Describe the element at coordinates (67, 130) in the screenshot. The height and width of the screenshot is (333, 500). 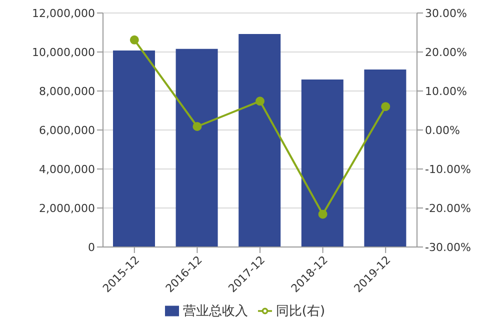
I see `y-tick-label: 6,000,000` at that location.